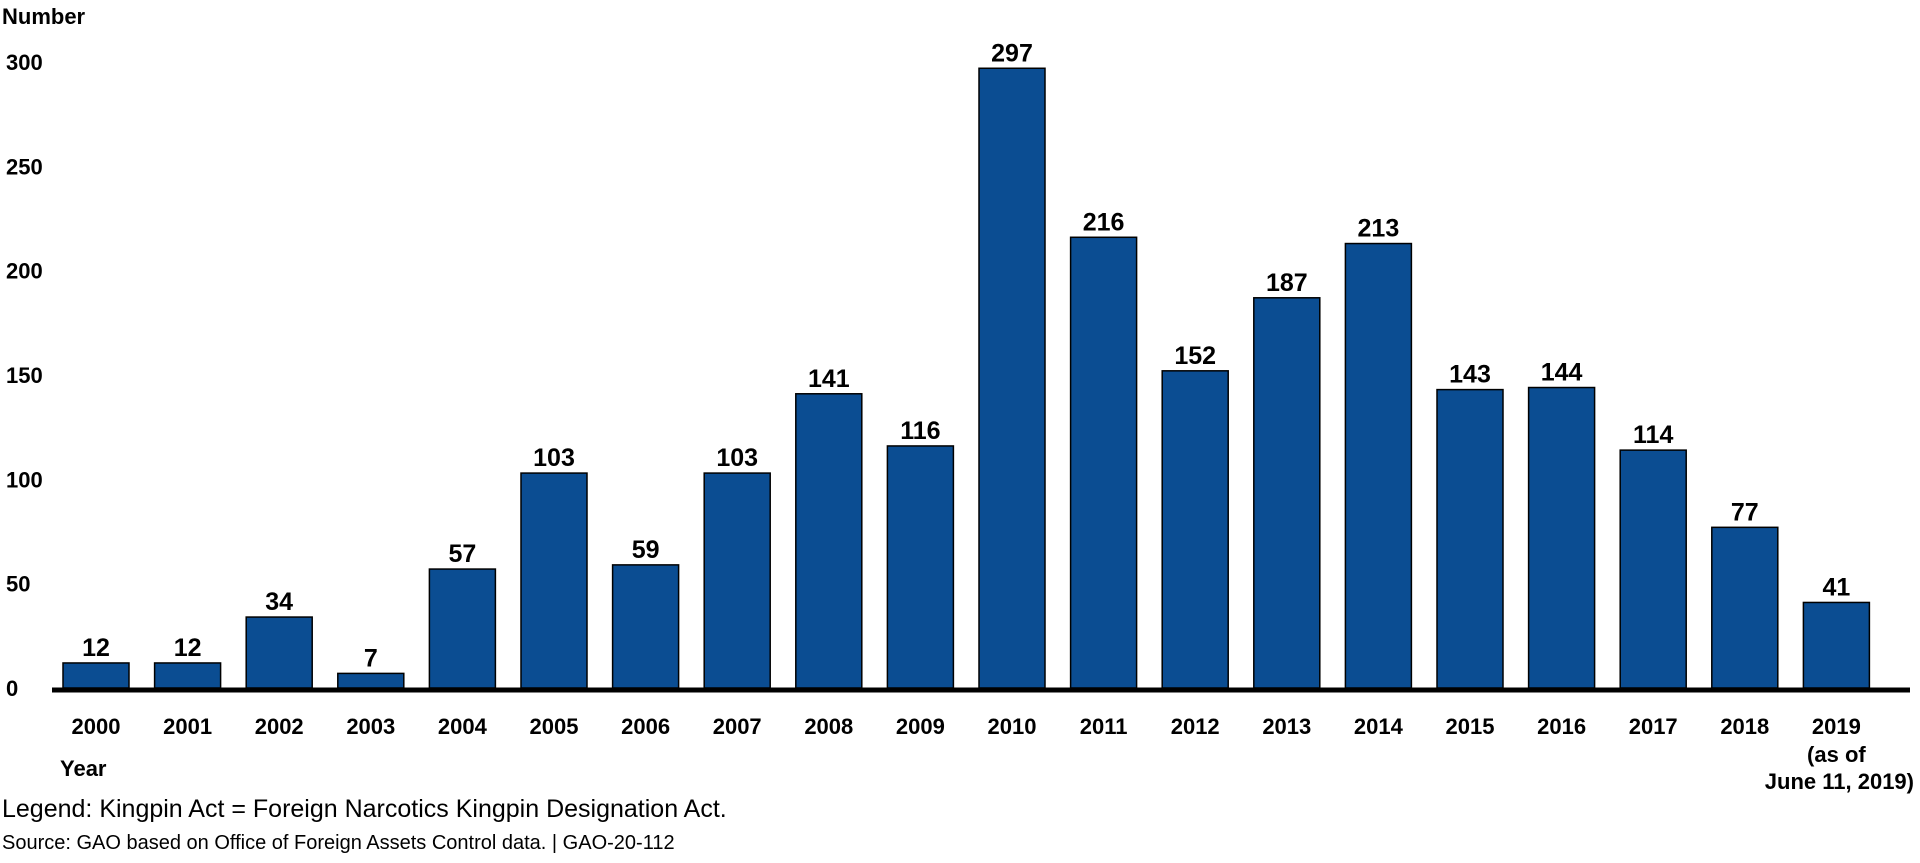  I want to click on x-tick-label: 2000, so click(96, 726).